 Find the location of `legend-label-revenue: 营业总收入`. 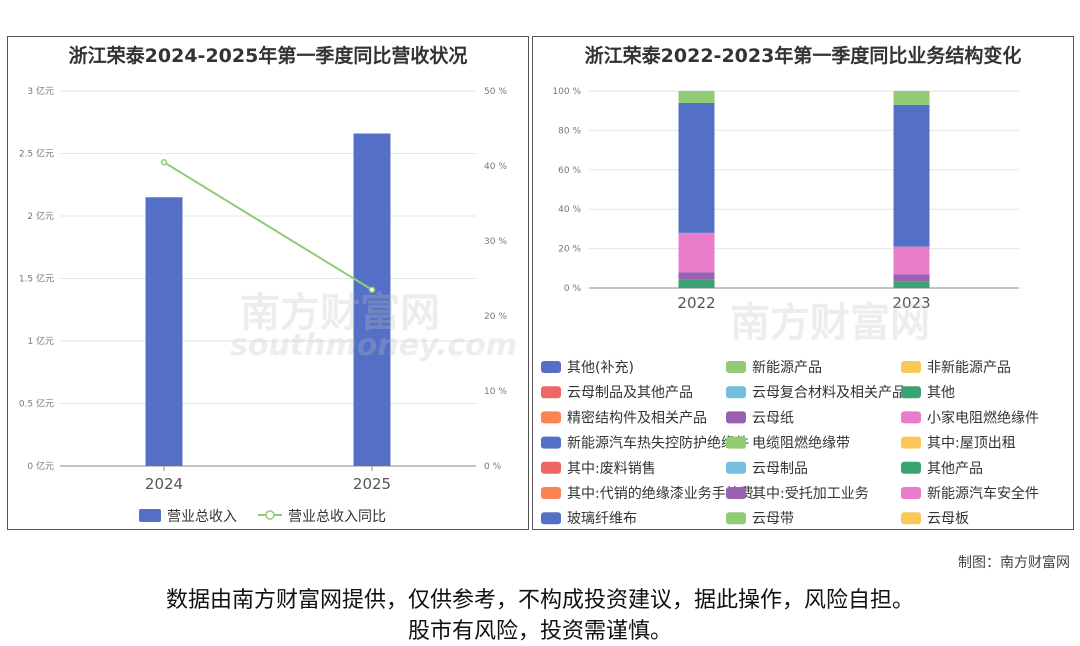

legend-label-revenue: 营业总收入 is located at coordinates (202, 517).